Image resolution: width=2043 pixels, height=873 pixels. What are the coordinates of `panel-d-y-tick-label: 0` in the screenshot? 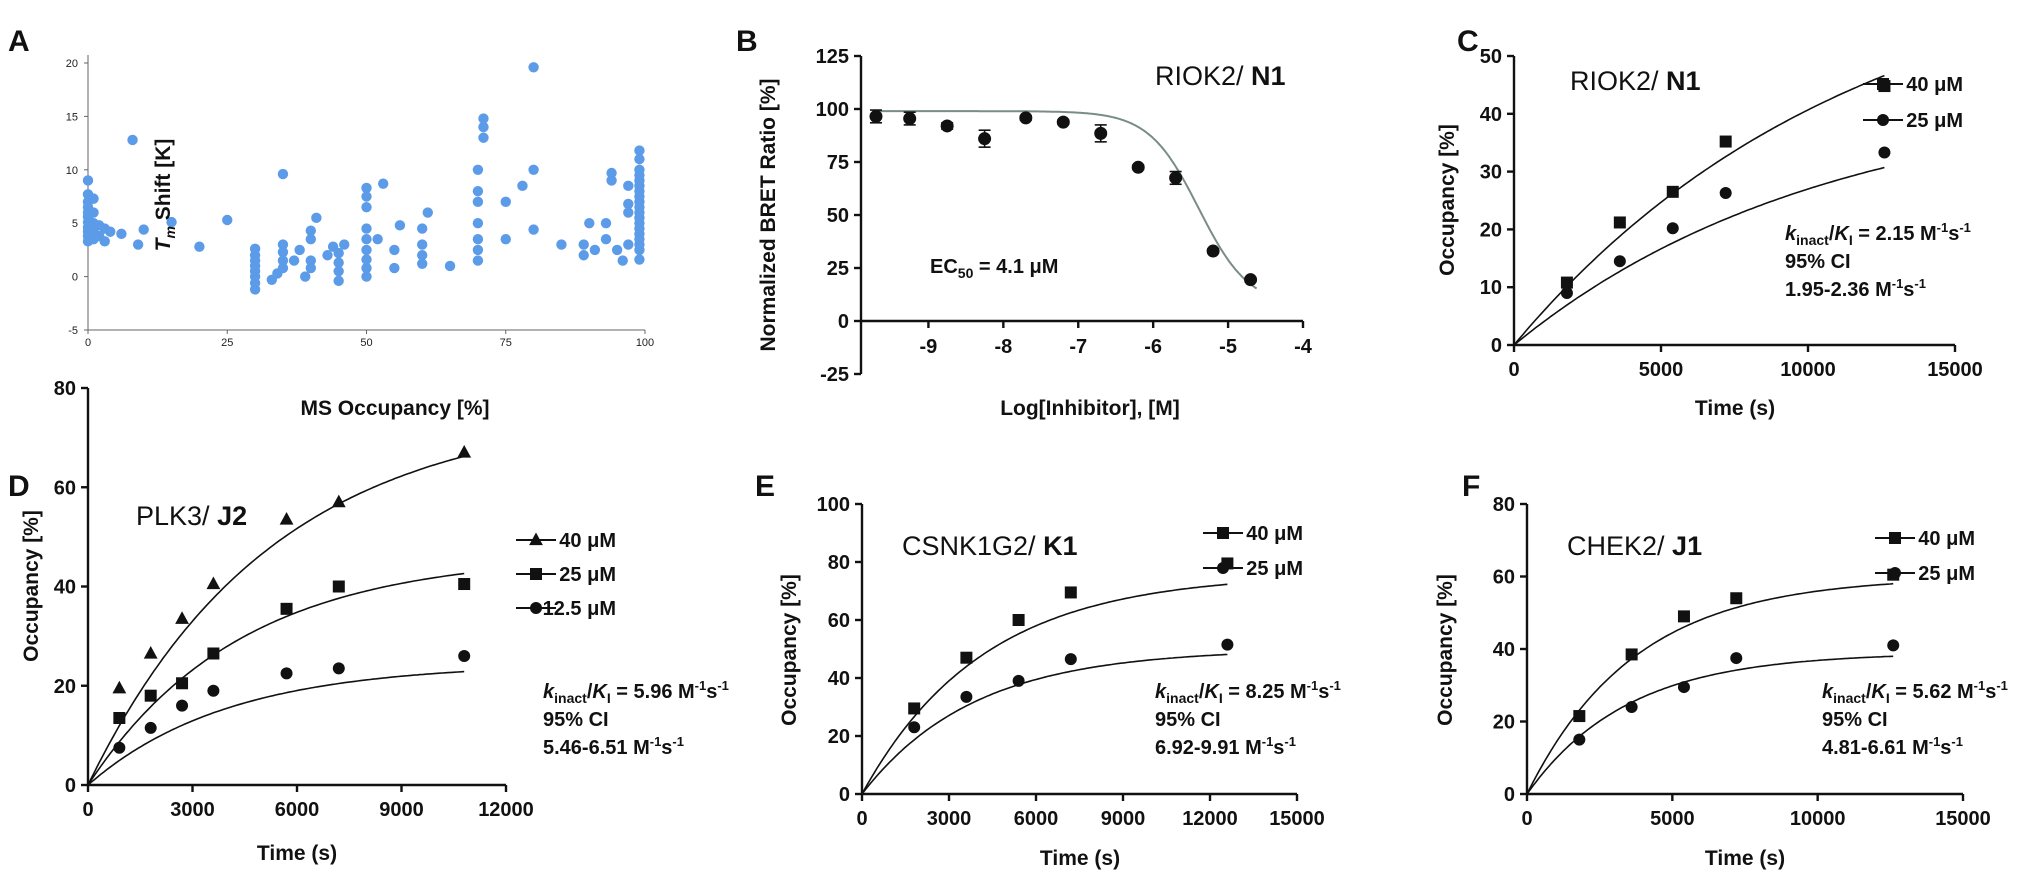 It's located at (70, 786).